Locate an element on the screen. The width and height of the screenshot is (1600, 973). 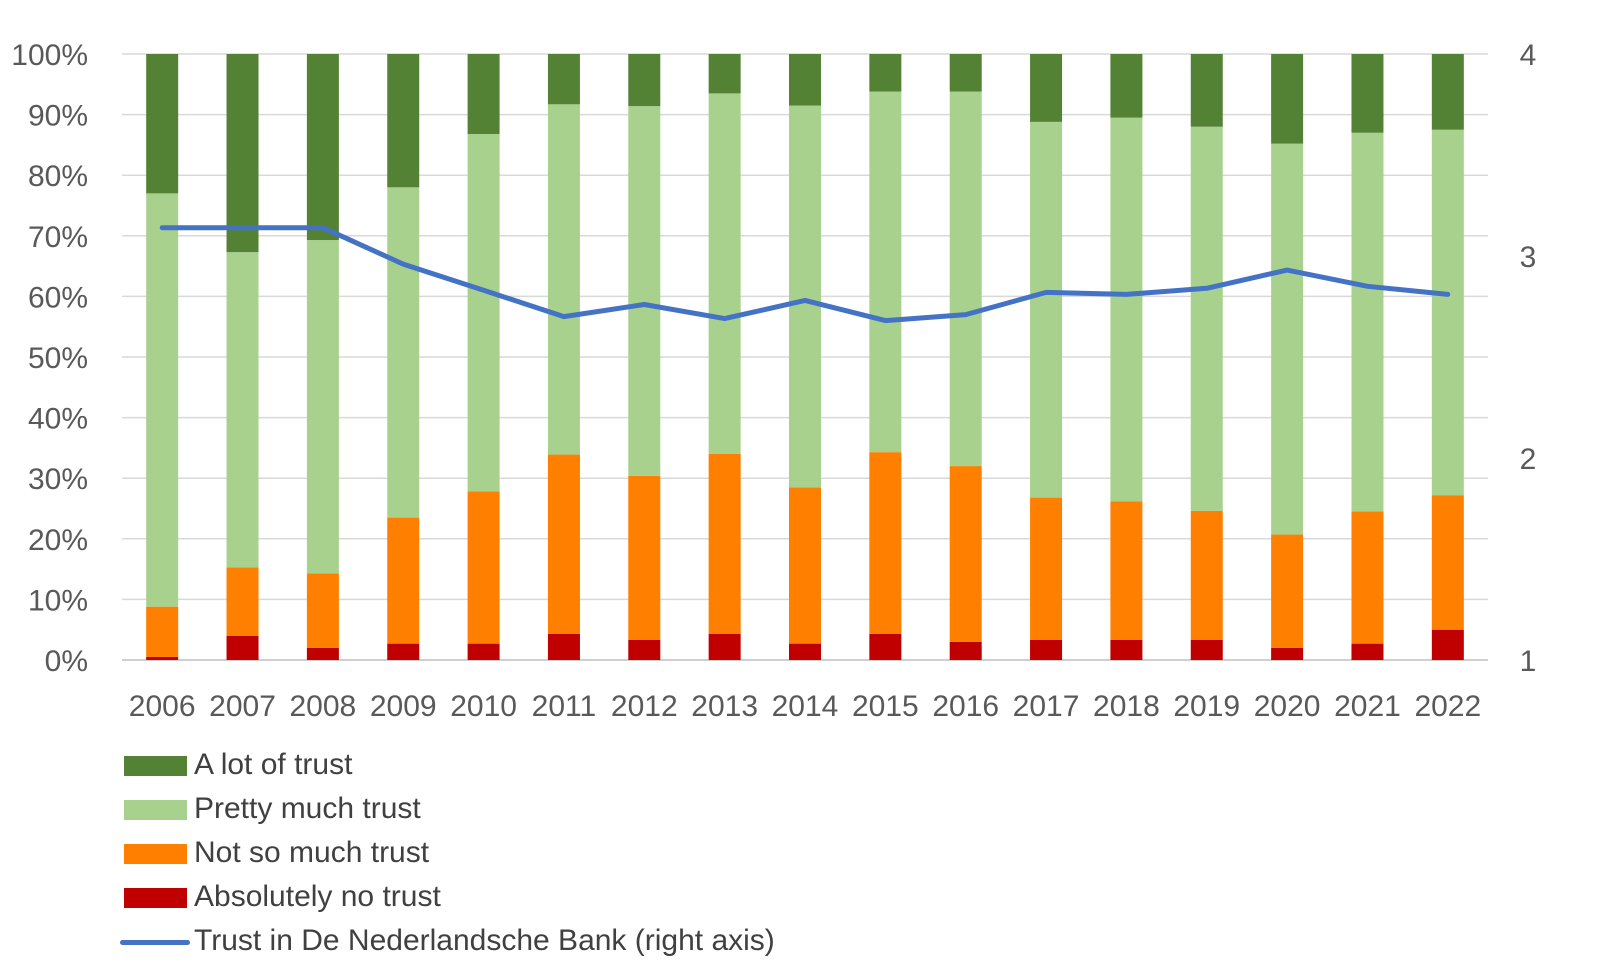
x-tick-label: 2022 is located at coordinates (1447, 706).